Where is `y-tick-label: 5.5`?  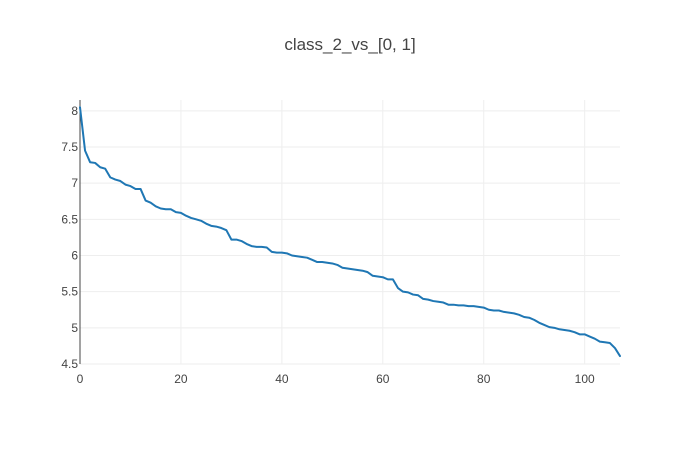 y-tick-label: 5.5 is located at coordinates (69, 292).